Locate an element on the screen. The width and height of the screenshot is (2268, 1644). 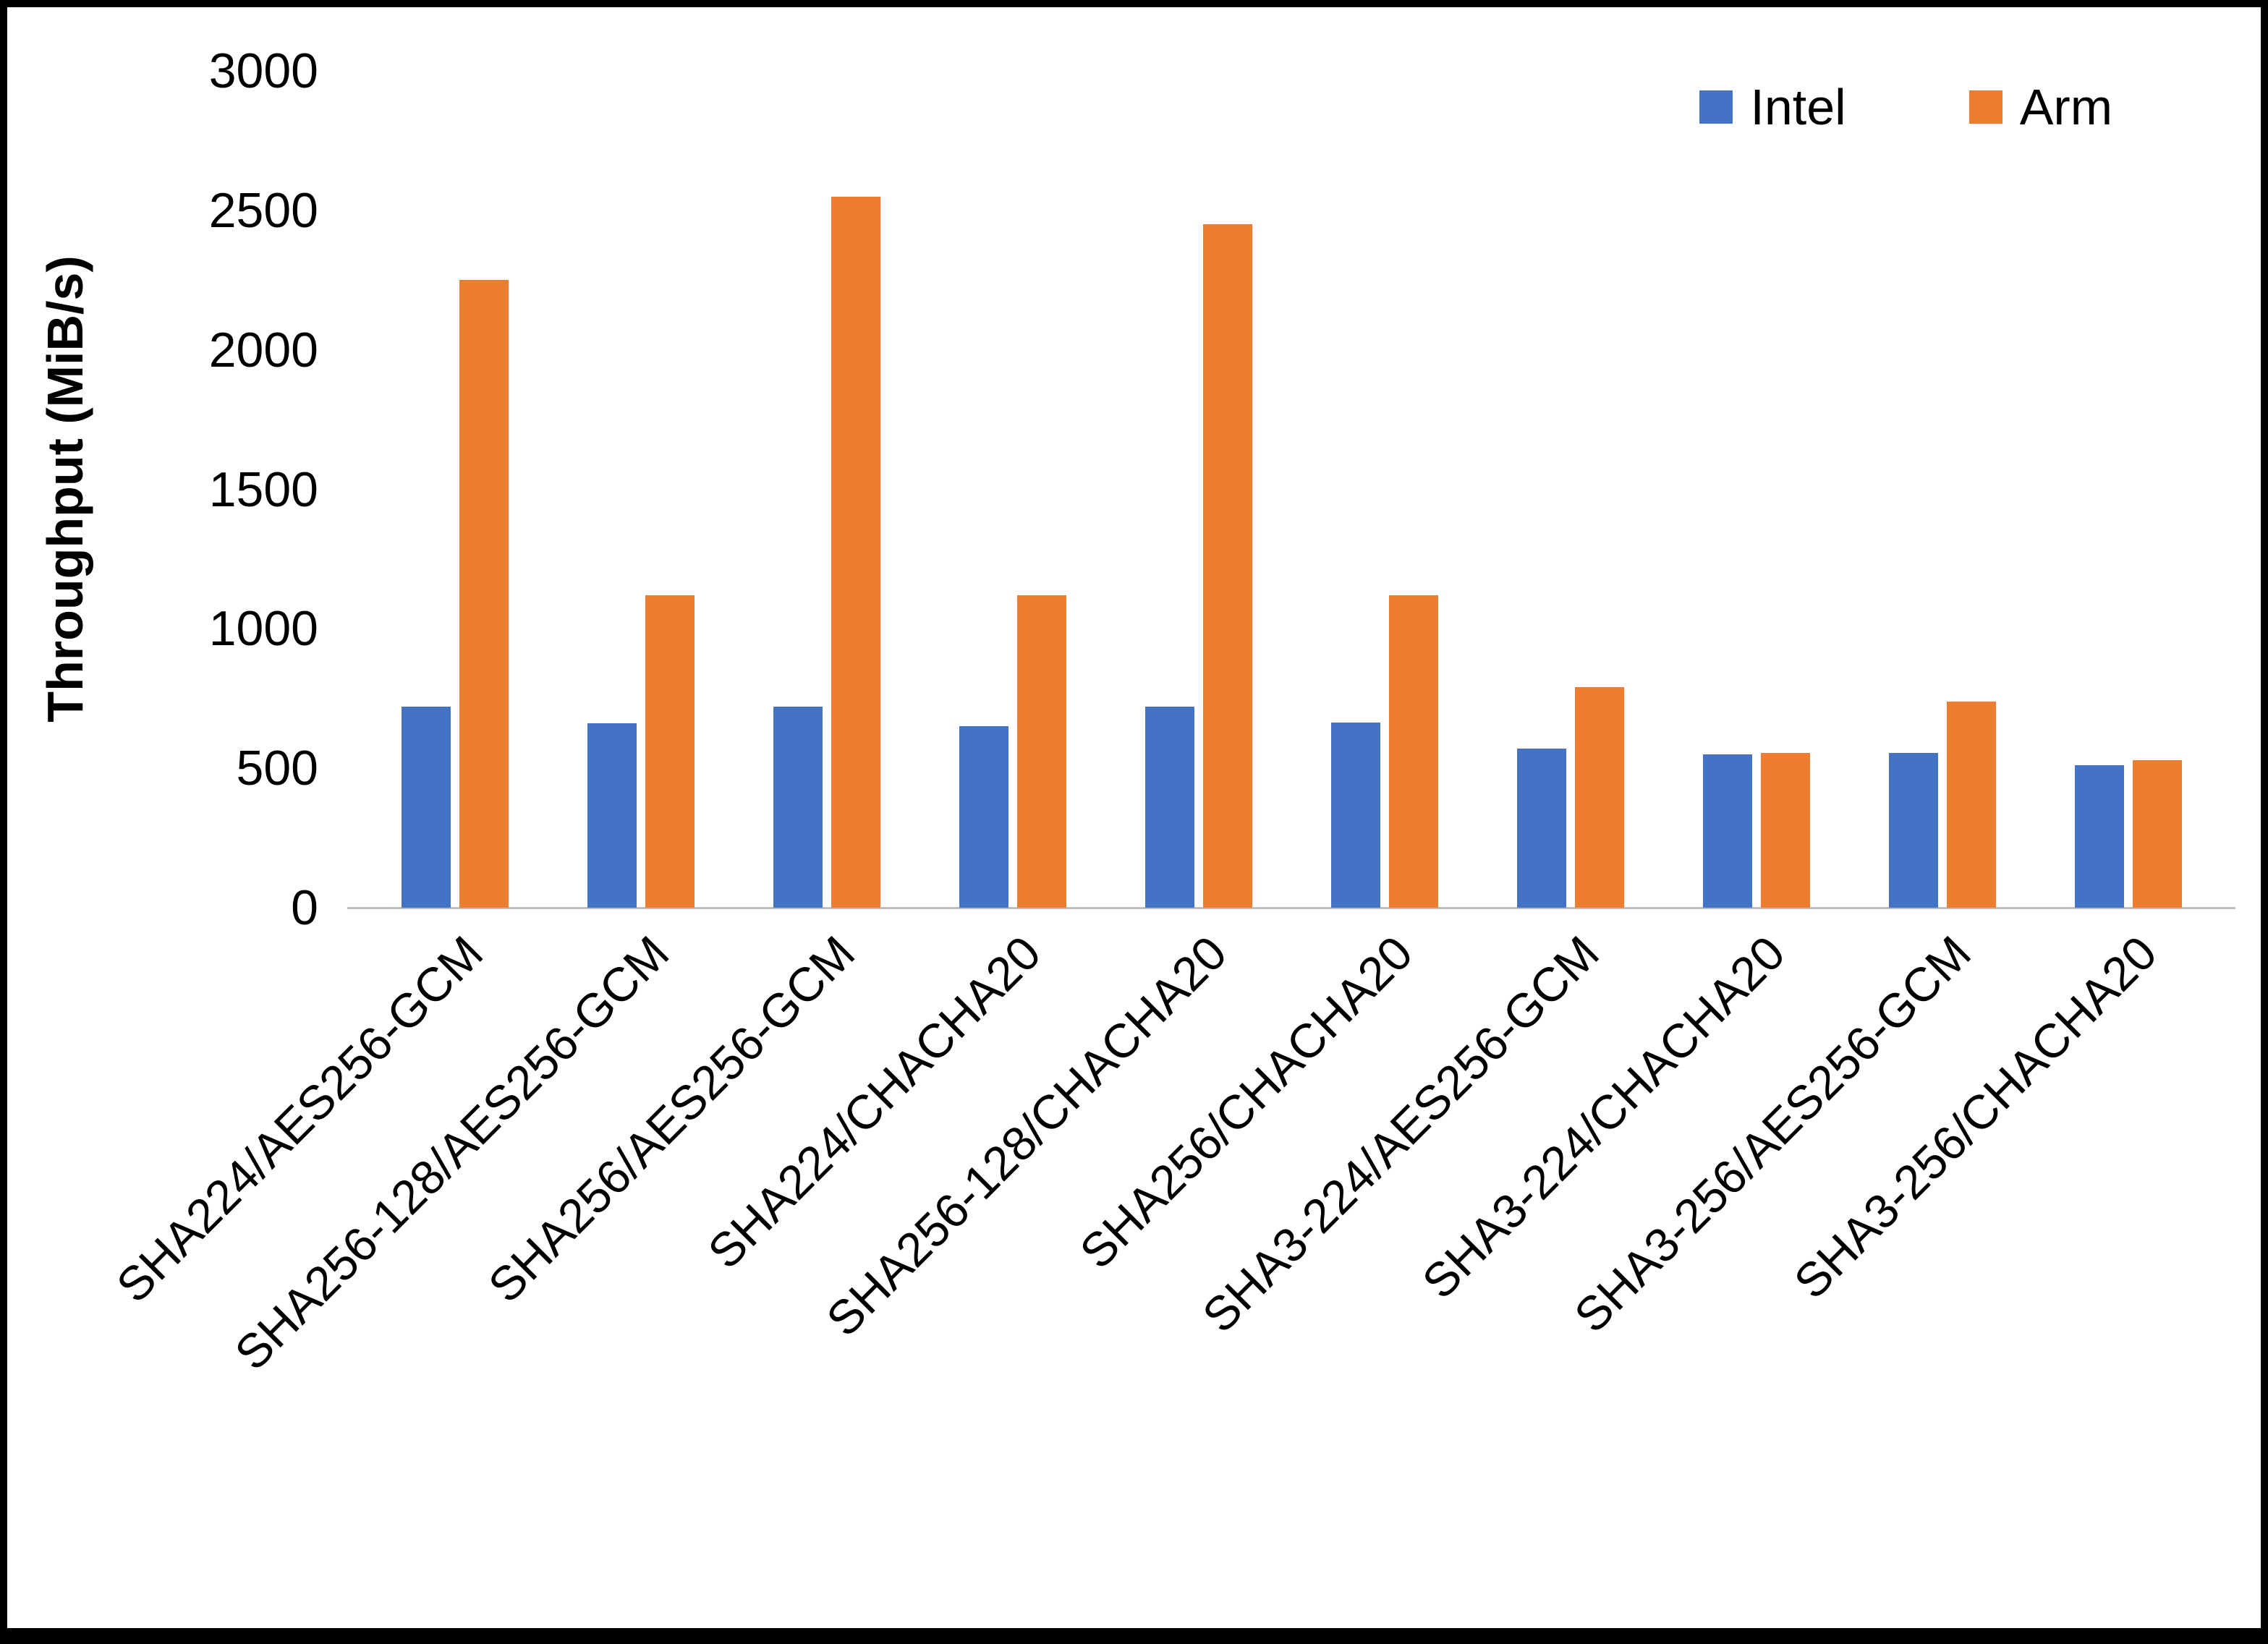
x-axis-category-label: SHA224/AES256-GCM is located at coordinates (299, 1119).